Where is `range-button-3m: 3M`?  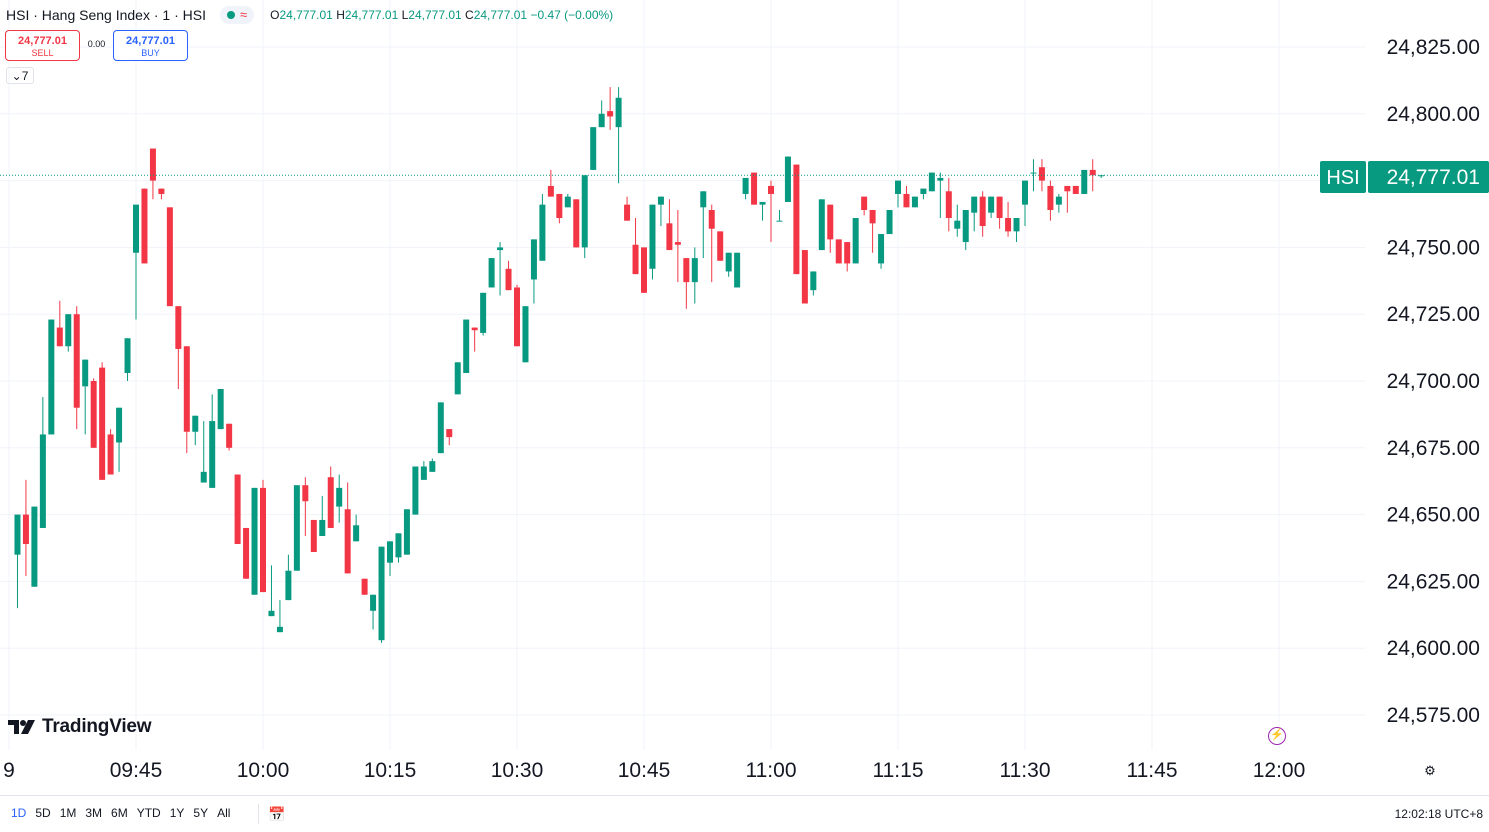 range-button-3m: 3M is located at coordinates (94, 813).